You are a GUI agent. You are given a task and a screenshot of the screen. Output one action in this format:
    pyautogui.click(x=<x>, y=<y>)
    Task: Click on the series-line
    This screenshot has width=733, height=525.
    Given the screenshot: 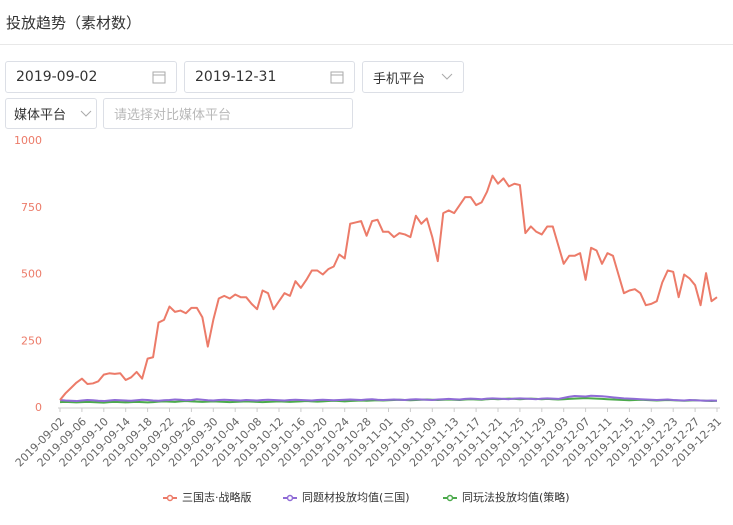 What is the action you would take?
    pyautogui.click(x=388, y=398)
    